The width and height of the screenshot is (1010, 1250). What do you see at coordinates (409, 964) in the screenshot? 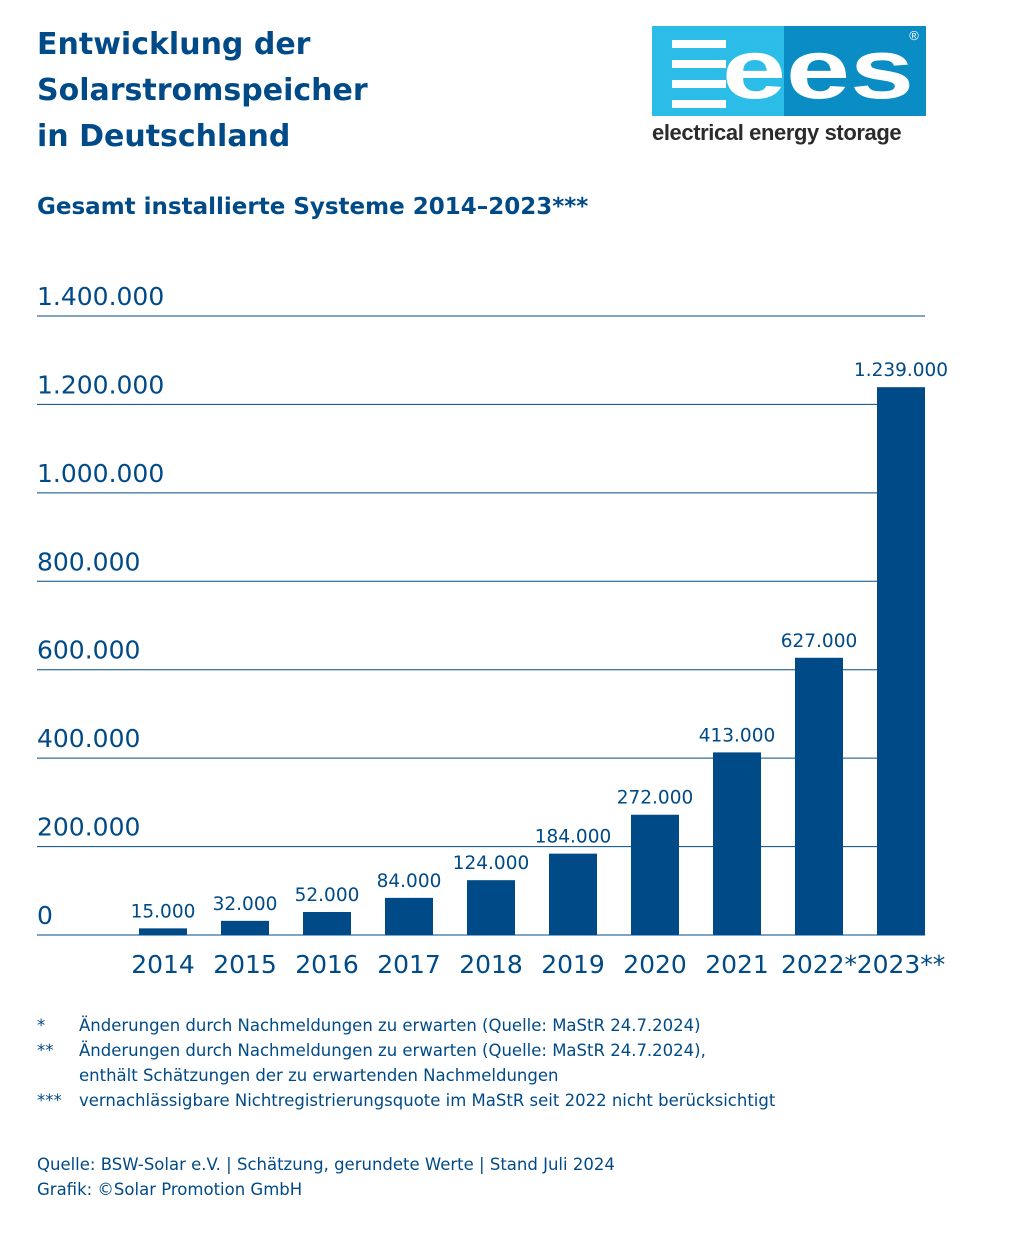
I see `x-tick-label: 2017` at bounding box center [409, 964].